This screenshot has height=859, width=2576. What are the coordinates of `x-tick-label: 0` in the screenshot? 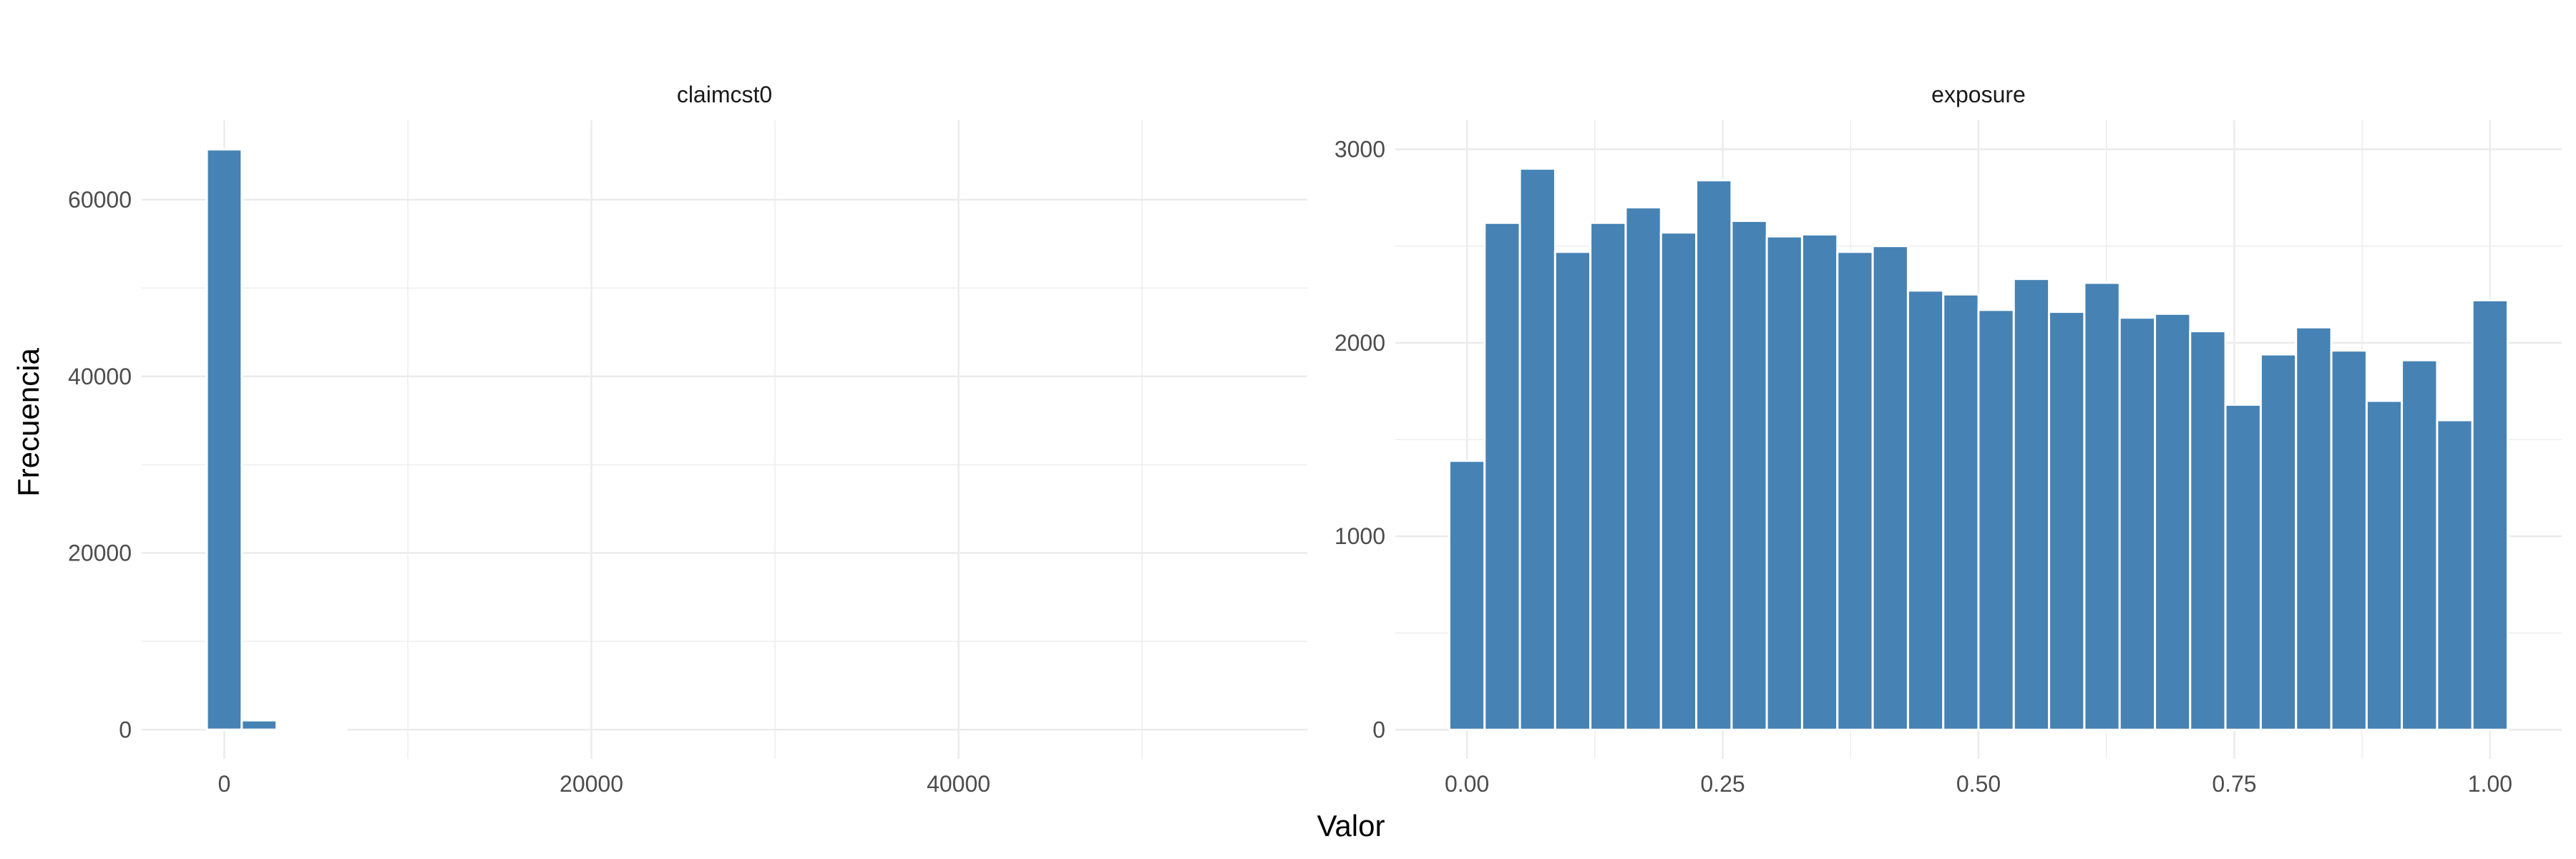 It's located at (224, 784).